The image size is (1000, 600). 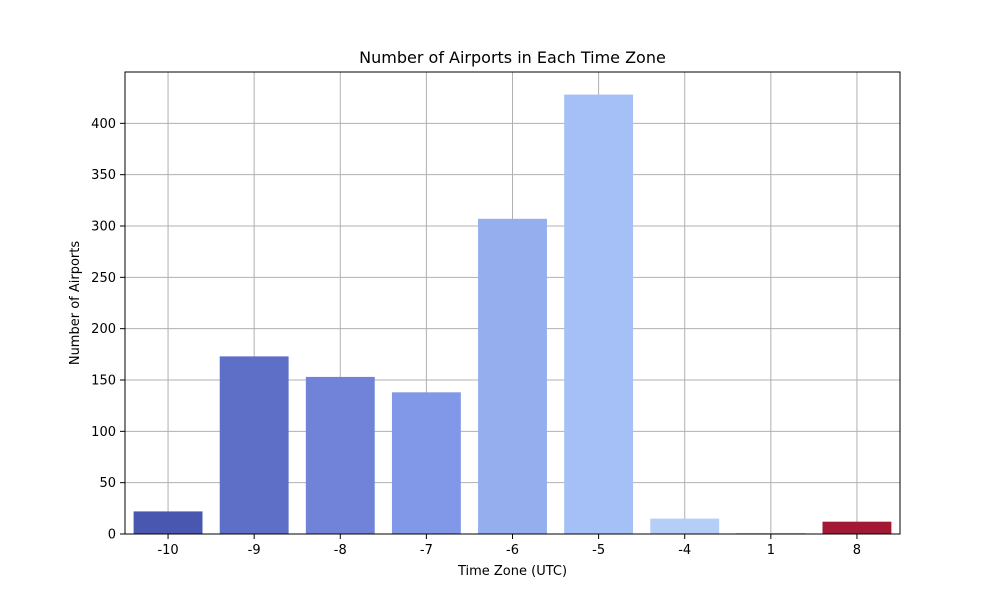 What do you see at coordinates (771, 550) in the screenshot?
I see `x-tick-label: 1` at bounding box center [771, 550].